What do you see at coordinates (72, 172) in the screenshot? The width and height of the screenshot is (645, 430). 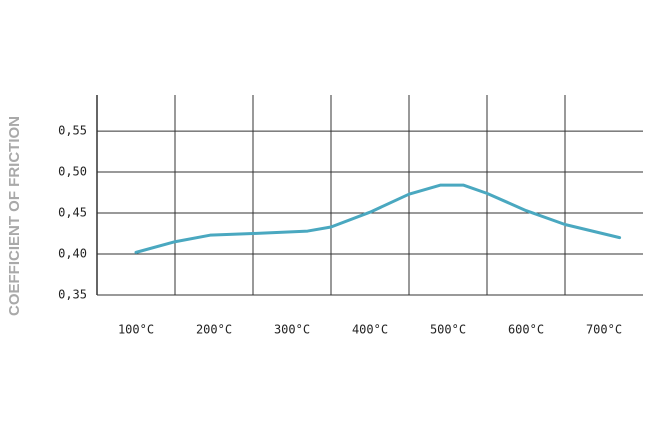 I see `y-tick-label: 0,50` at bounding box center [72, 172].